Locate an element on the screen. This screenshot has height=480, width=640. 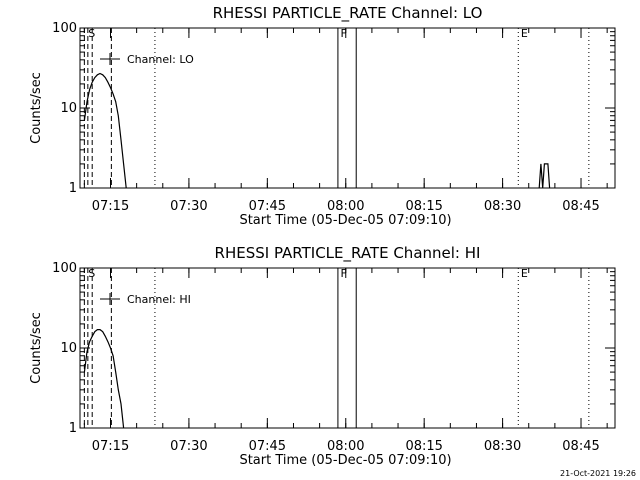
footer-date: 21-Oct-2021 19:26 is located at coordinates (598, 473).